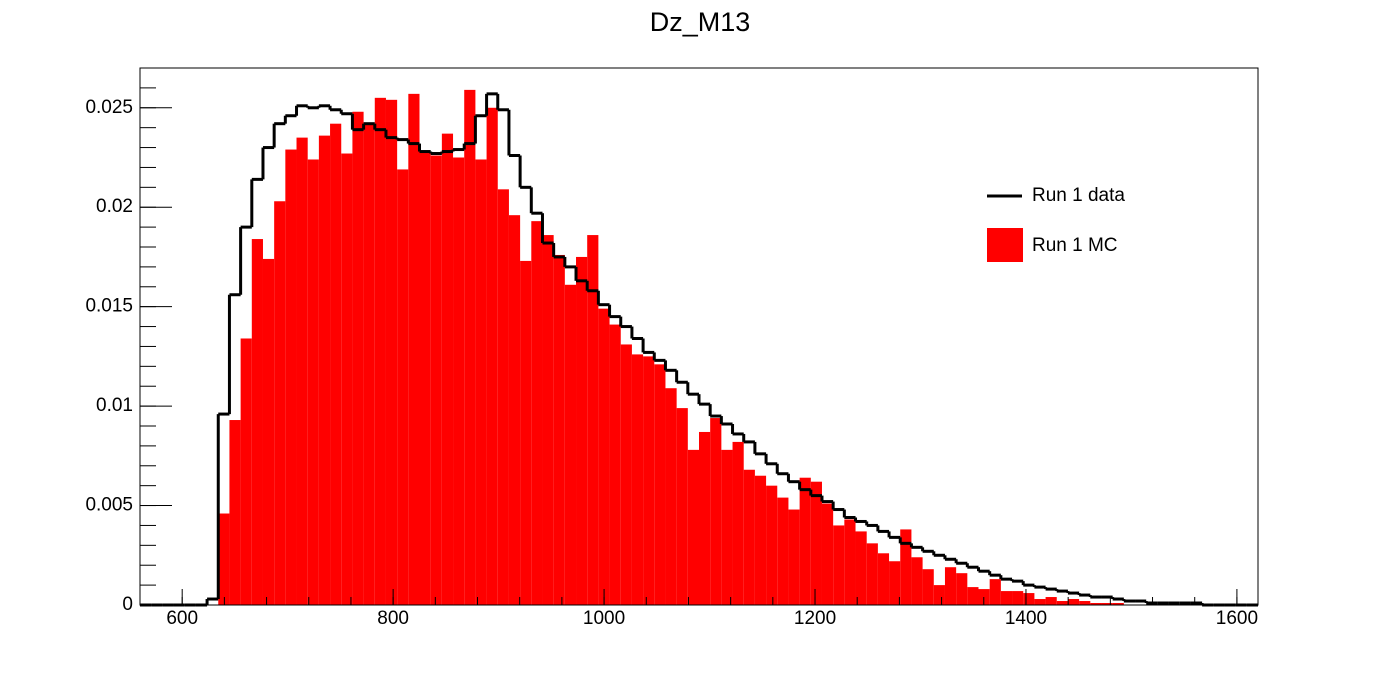  Describe the element at coordinates (1005, 245) in the screenshot. I see `legend-swatch` at that location.